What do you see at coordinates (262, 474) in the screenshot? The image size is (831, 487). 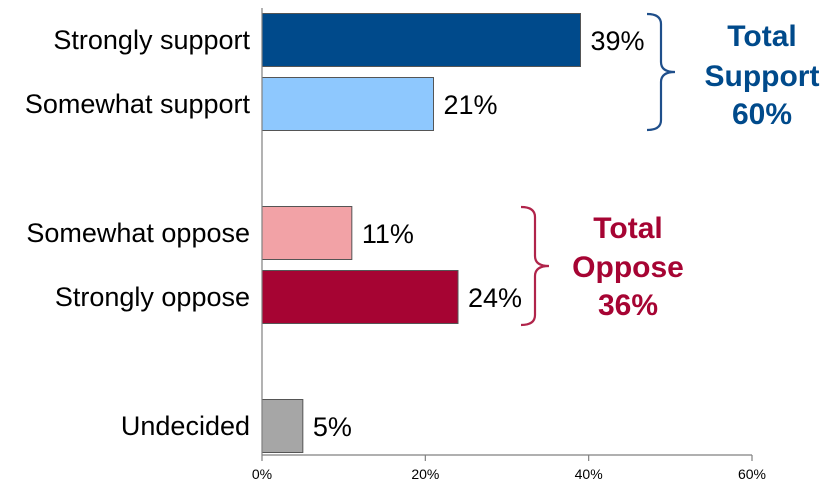 I see `x-tick-label-0: 0%` at bounding box center [262, 474].